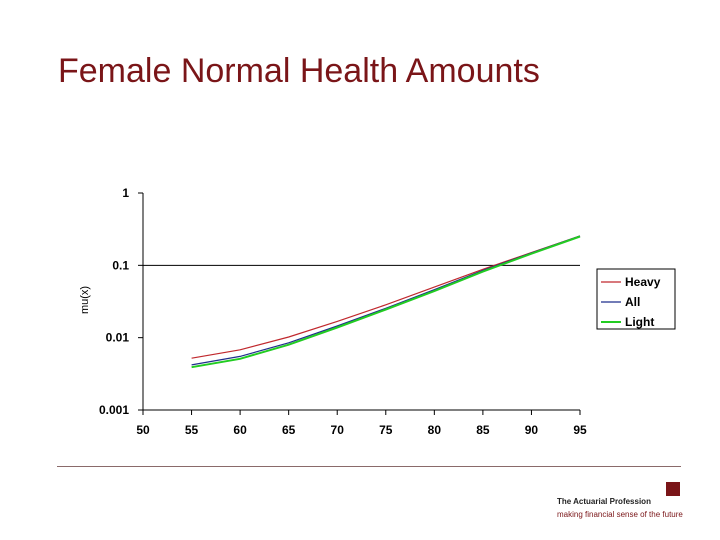 The height and width of the screenshot is (540, 720). I want to click on legend-label-heavy: Heavy, so click(643, 282).